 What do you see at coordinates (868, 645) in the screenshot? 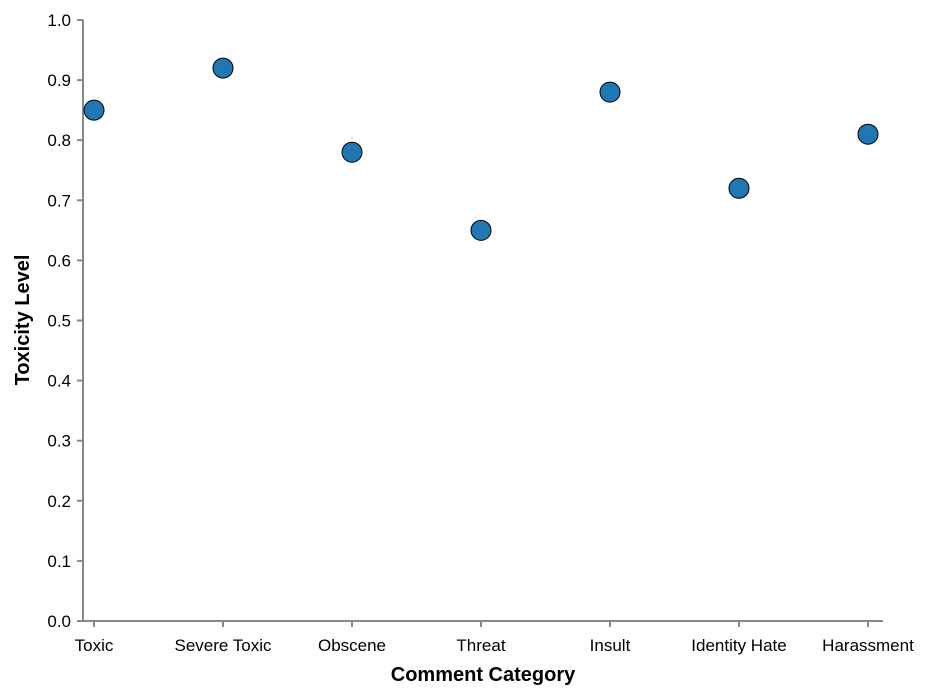
I see `x-tick-label: Harassment` at bounding box center [868, 645].